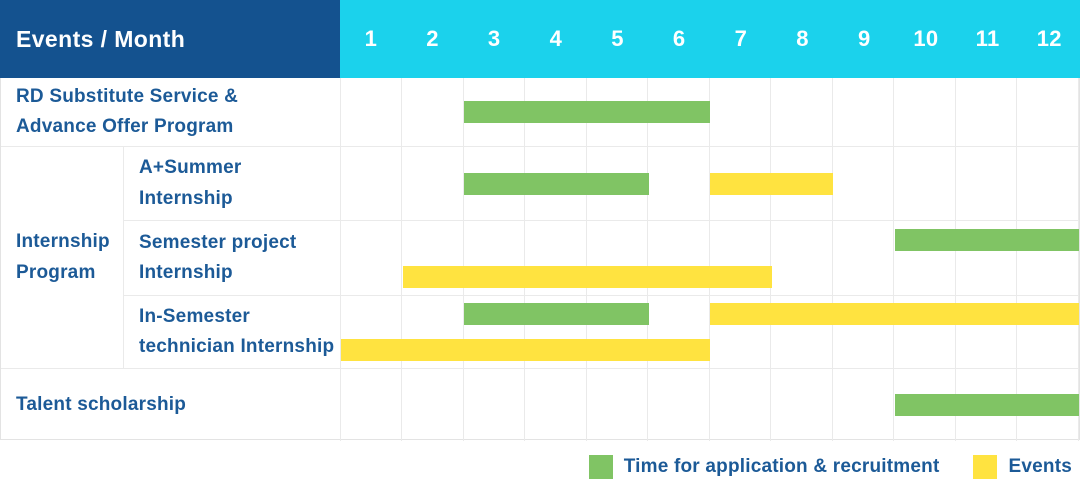  I want to click on group-label-internship-program: Internship Program, so click(62, 257).